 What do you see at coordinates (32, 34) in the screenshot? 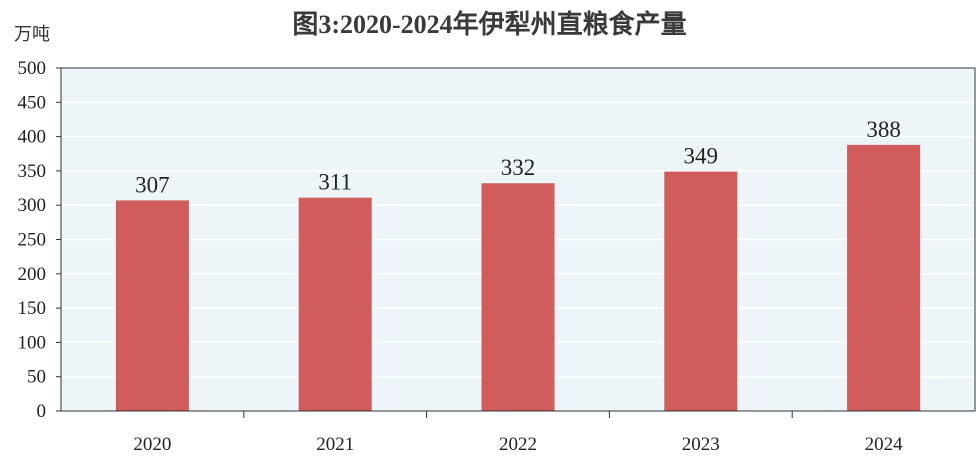
I see `y-axis-unit-label: 万吨` at bounding box center [32, 34].